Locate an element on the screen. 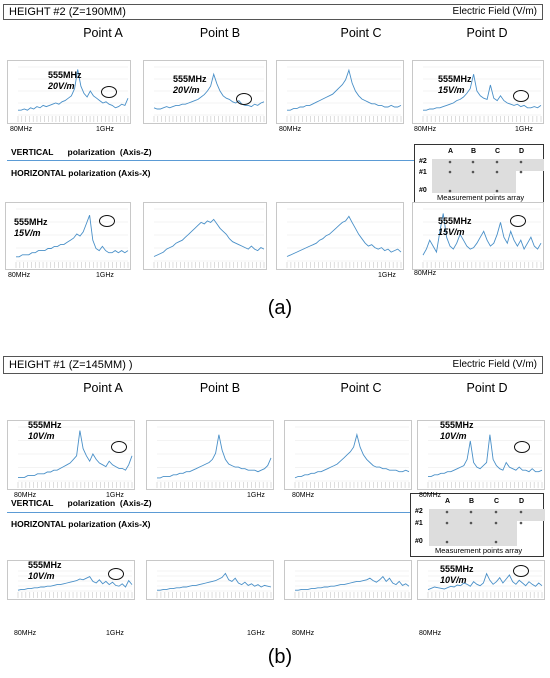 This screenshot has width=550, height=678. peak-annotation: 555MHz 15V/m is located at coordinates (31, 228).